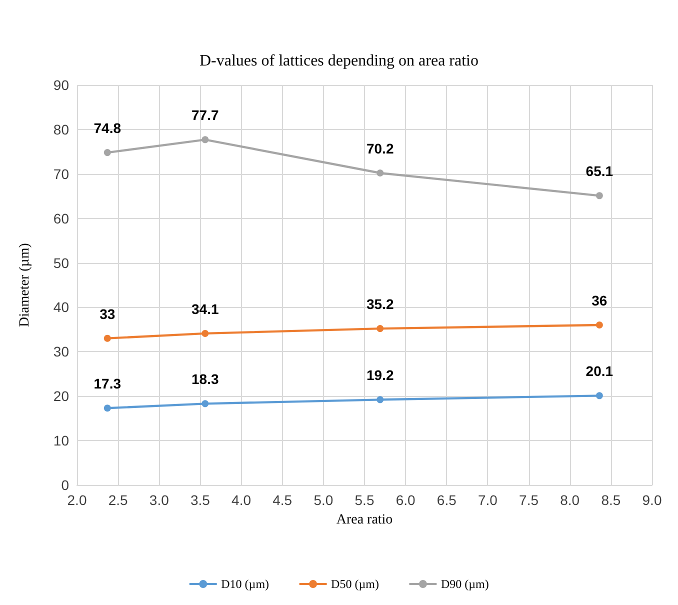 Image resolution: width=678 pixels, height=605 pixels. Describe the element at coordinates (570, 500) in the screenshot. I see `x-tick-label: 8.0` at that location.